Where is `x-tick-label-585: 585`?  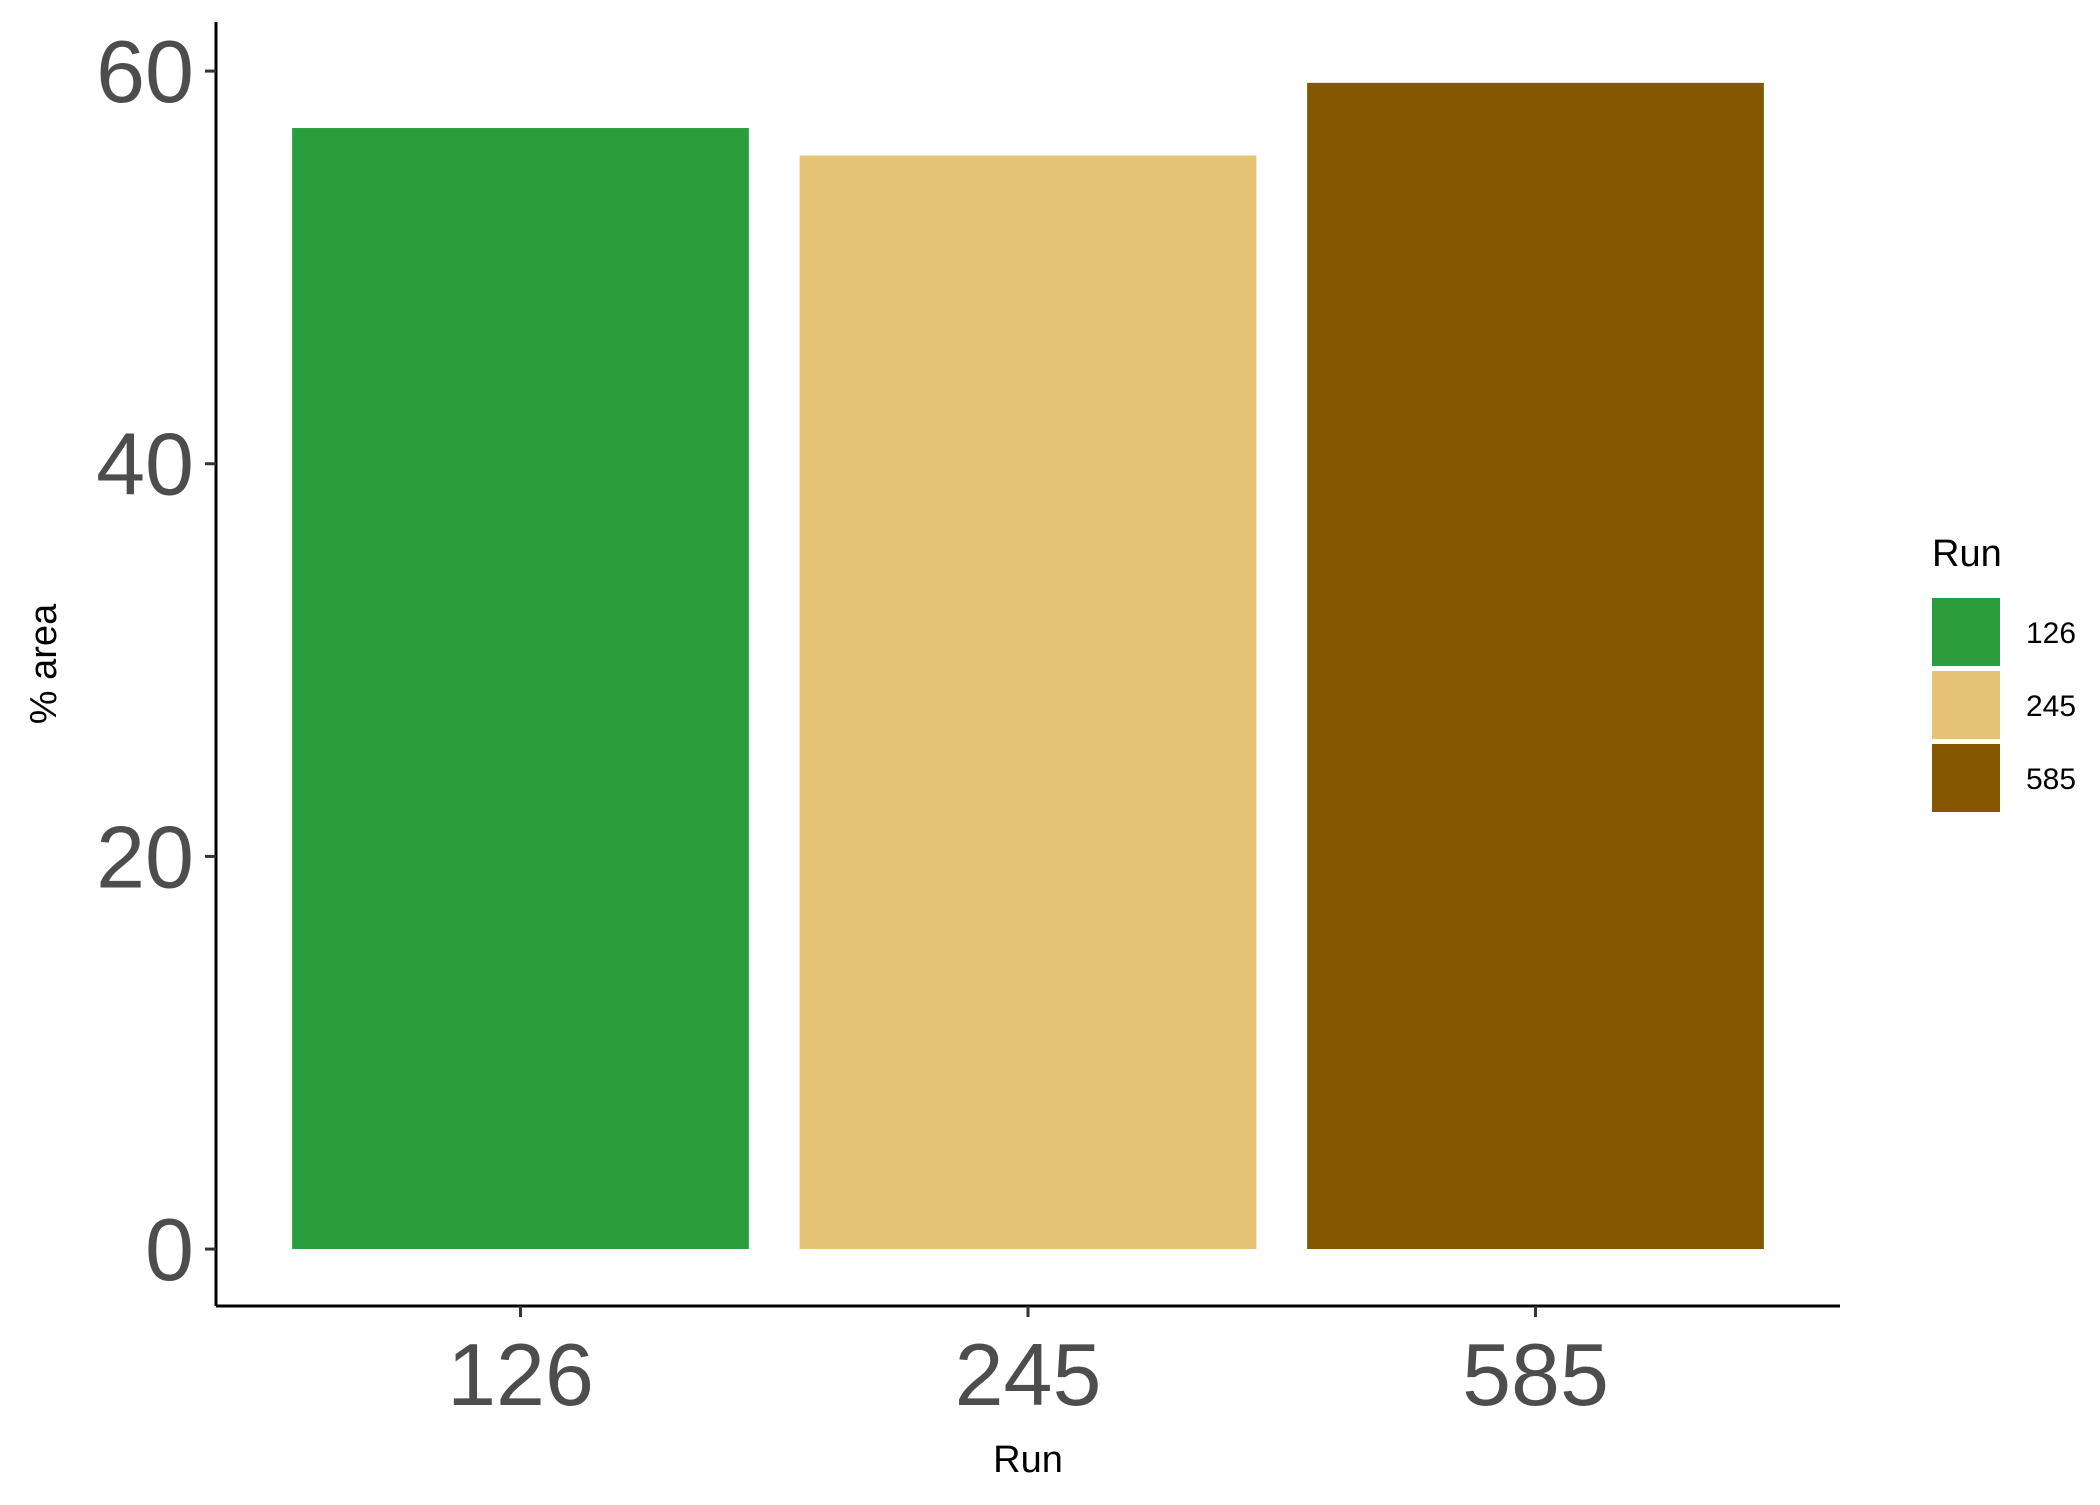 x-tick-label-585: 585 is located at coordinates (1535, 1374).